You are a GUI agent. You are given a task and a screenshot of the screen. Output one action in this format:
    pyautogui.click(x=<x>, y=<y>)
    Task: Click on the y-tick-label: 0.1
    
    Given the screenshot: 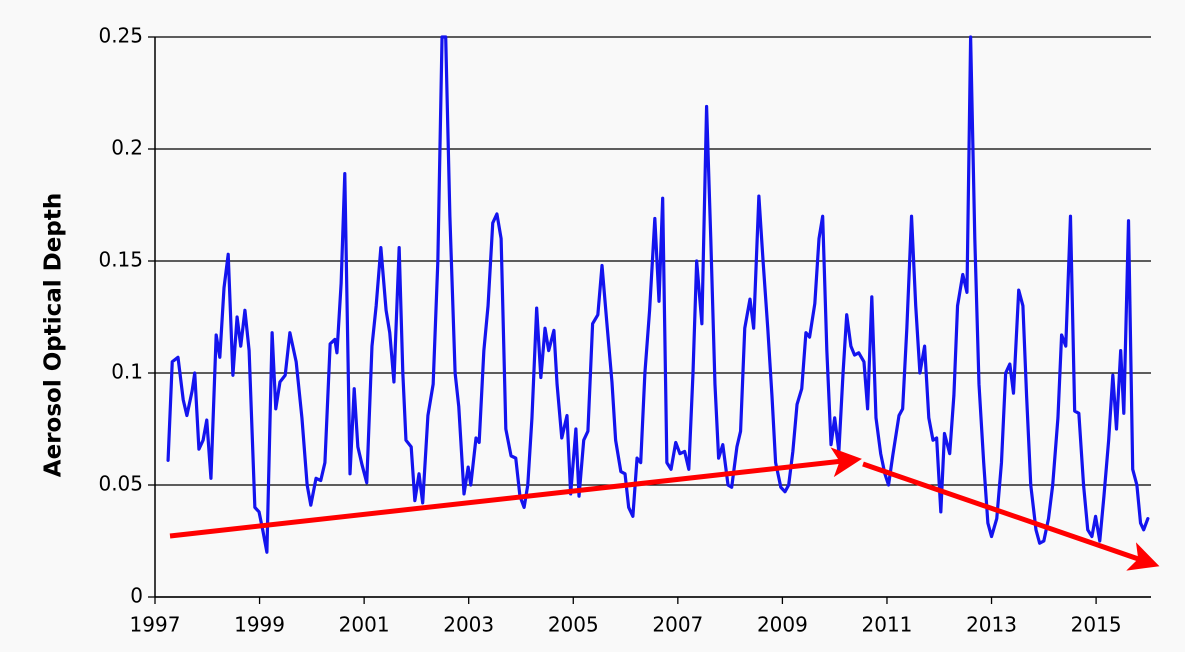 What is the action you would take?
    pyautogui.click(x=127, y=372)
    